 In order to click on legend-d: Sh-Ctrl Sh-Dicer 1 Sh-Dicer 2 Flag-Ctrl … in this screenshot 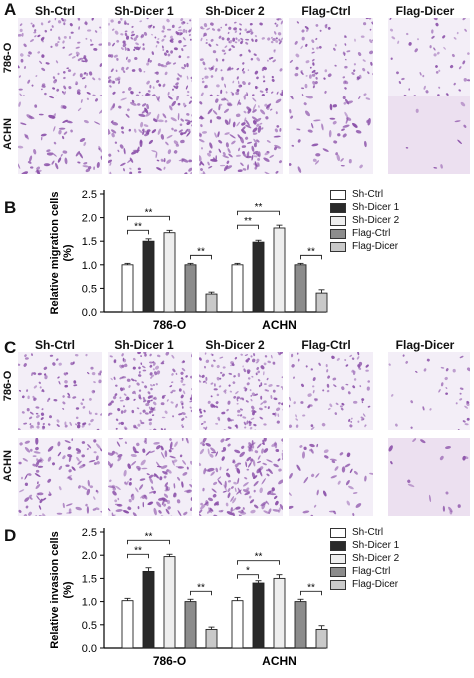, I will do `click(364, 558)`.